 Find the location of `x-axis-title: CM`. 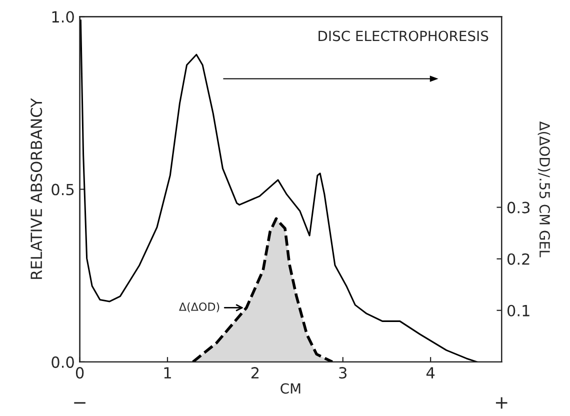

x-axis-title: CM is located at coordinates (290, 388).